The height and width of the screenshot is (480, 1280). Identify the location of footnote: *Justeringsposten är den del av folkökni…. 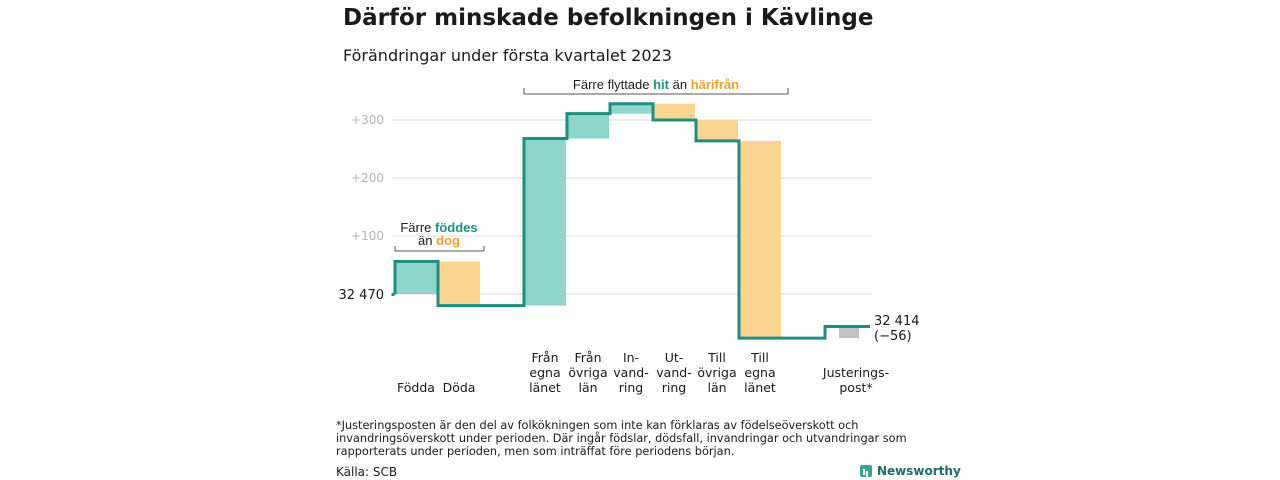
(621, 438).